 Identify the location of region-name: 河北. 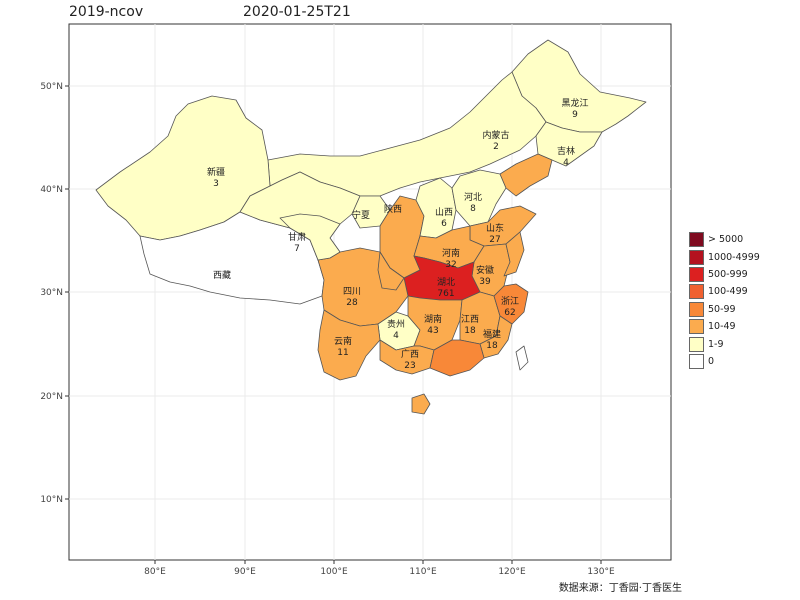
(473, 197).